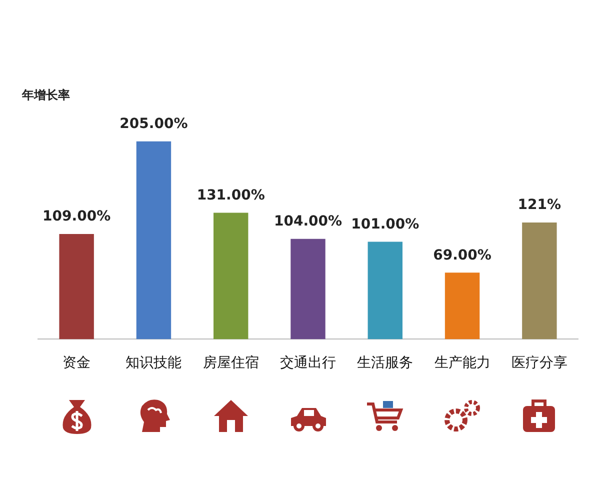 The height and width of the screenshot is (480, 600). I want to click on x-tick-label: 房屋住宿, so click(230, 363).